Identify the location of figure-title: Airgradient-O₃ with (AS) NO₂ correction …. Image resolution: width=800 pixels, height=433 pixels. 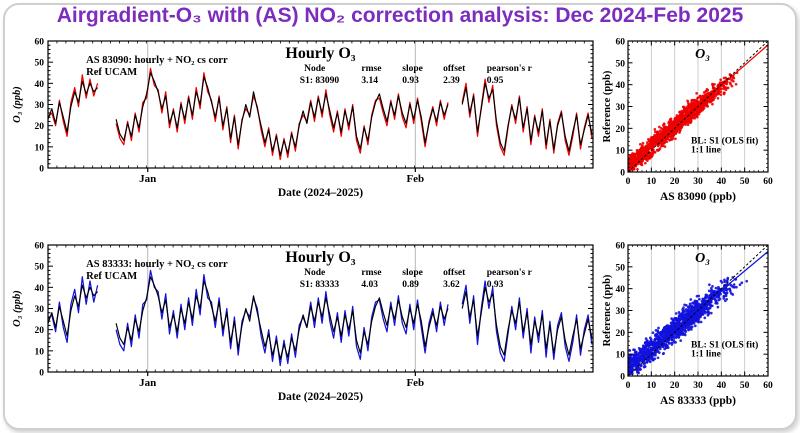
(400, 15).